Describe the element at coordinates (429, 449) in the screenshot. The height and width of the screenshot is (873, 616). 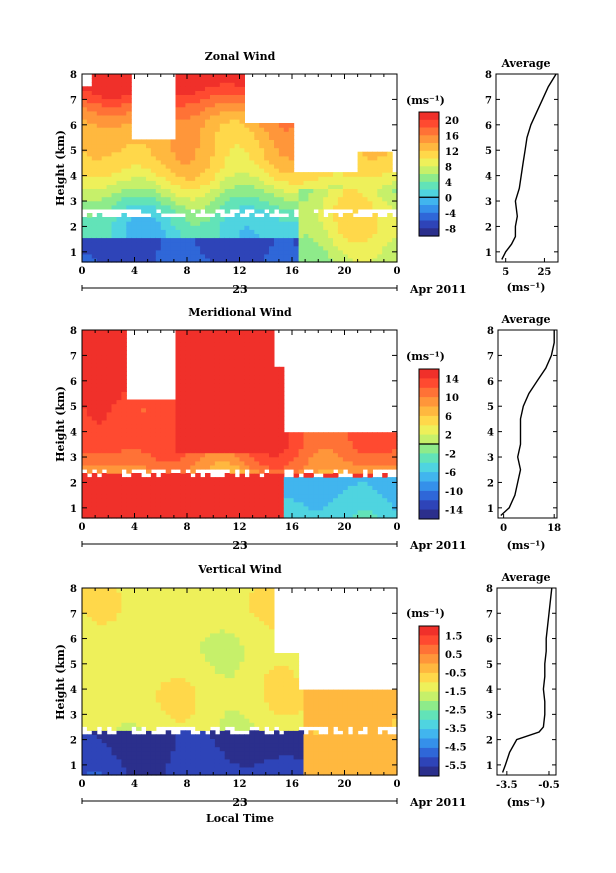
I see `colorbar-swatch` at that location.